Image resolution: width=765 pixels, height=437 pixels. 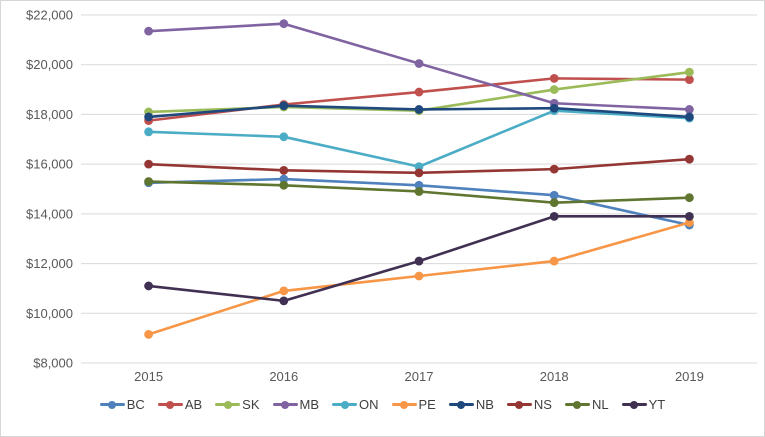 I want to click on legend-item-bc: BC, so click(x=122, y=404).